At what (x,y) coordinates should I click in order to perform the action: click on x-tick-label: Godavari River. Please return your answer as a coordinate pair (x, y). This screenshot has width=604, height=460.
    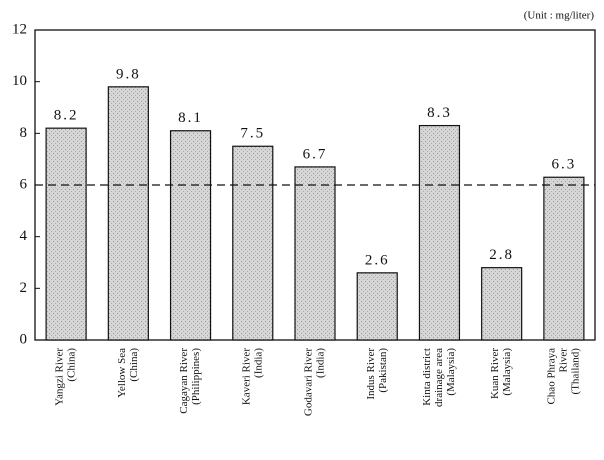
    Looking at the image, I should click on (309, 382).